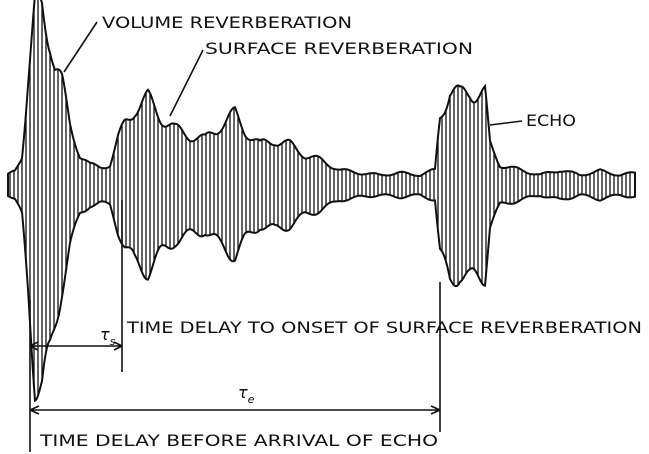 This screenshot has width=649, height=454. I want to click on leader-surface, so click(186, 83).